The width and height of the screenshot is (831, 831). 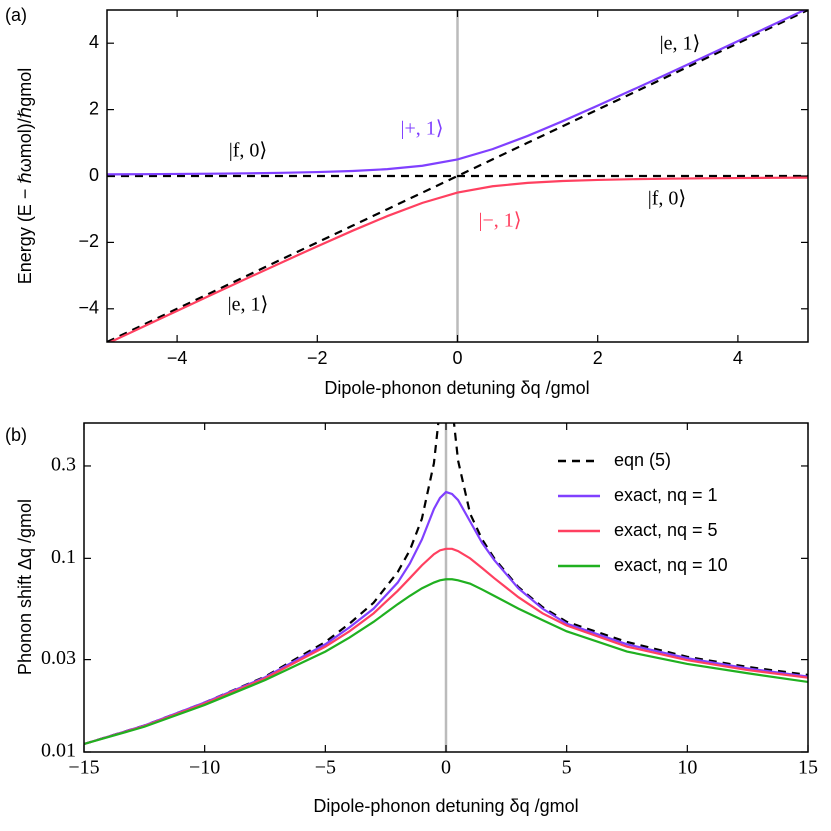 I want to click on x-tick-label: 10, so click(x=687, y=768).